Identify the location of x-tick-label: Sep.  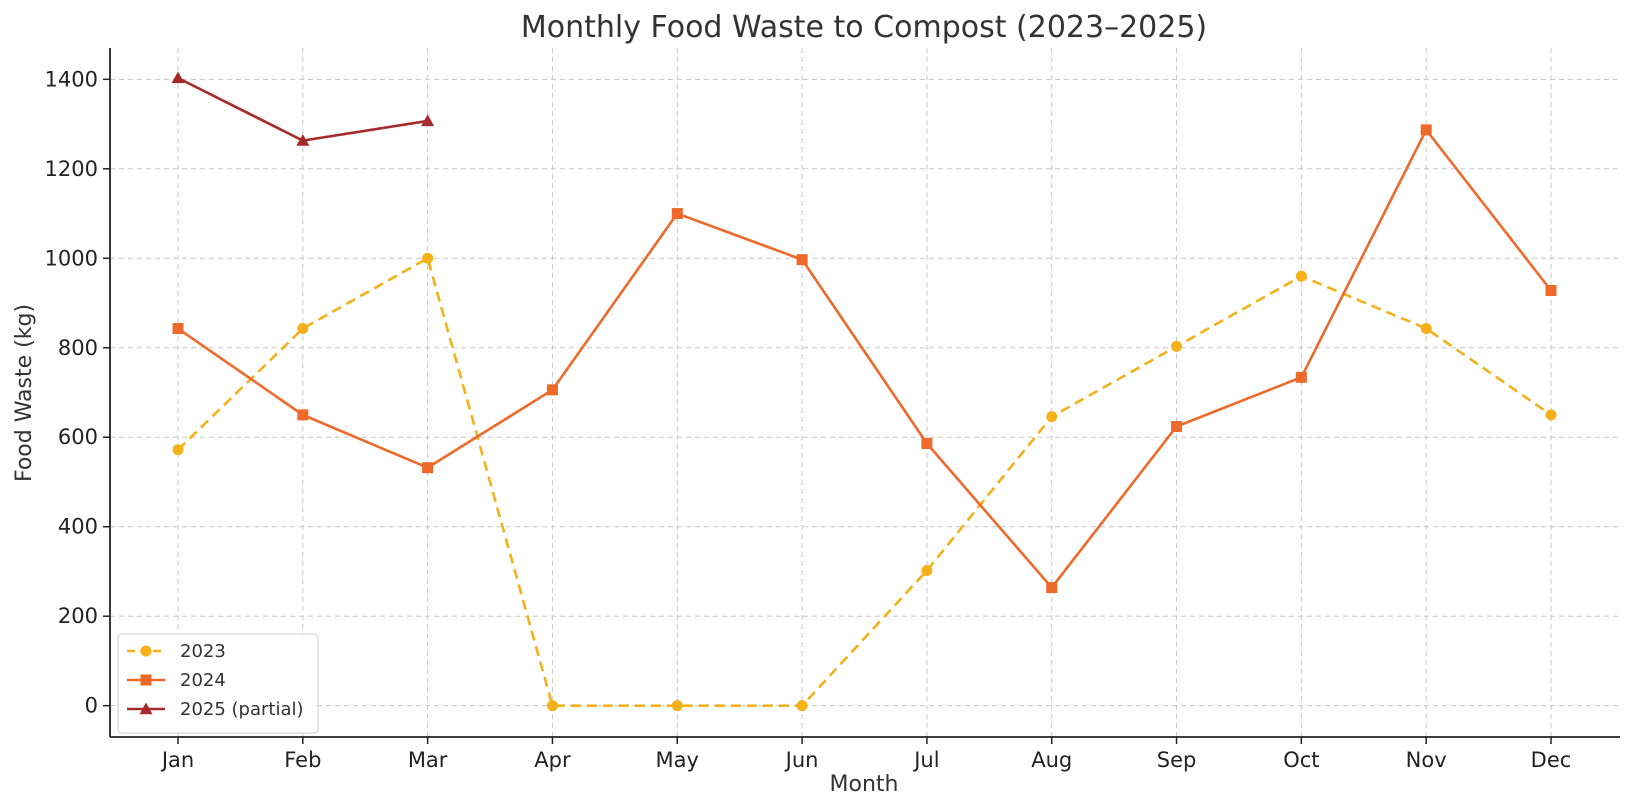
(1177, 760).